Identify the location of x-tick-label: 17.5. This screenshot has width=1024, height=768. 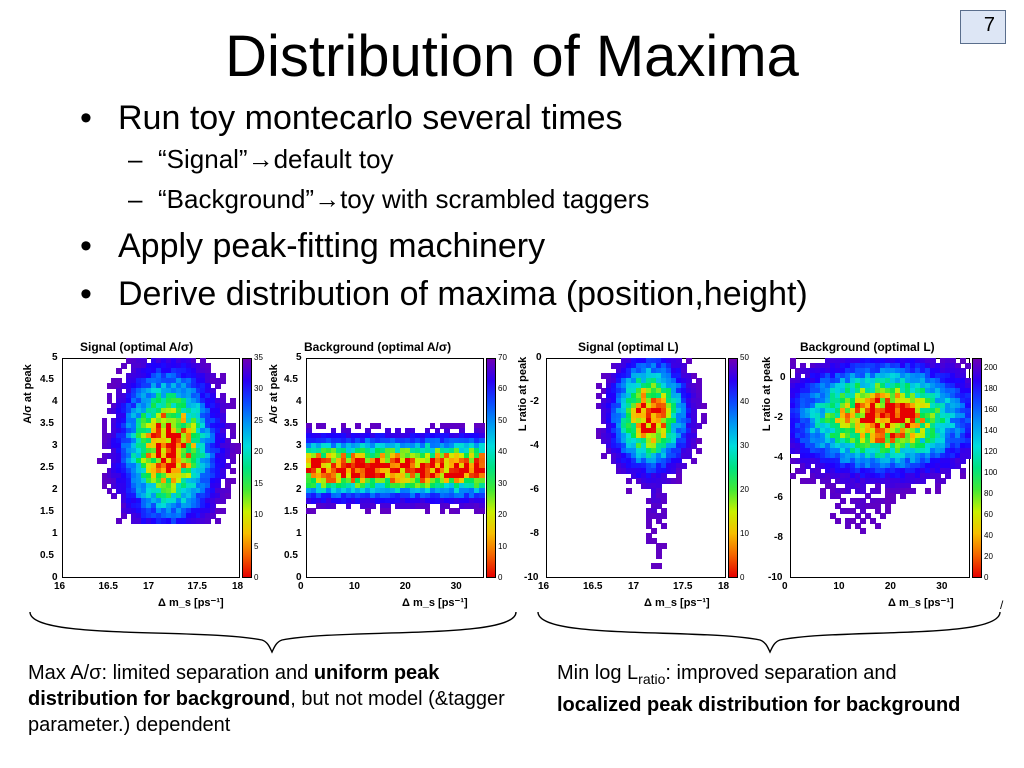
(683, 586).